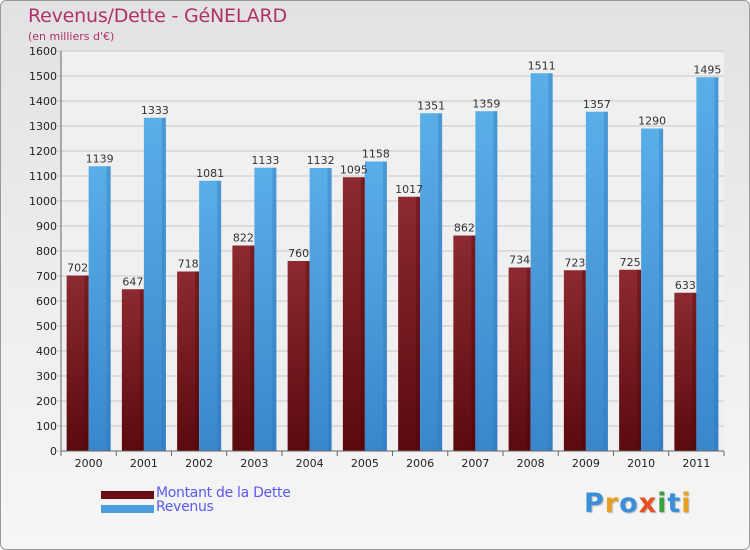 The height and width of the screenshot is (550, 750). Describe the element at coordinates (46, 376) in the screenshot. I see `y-tick-label: 300` at that location.